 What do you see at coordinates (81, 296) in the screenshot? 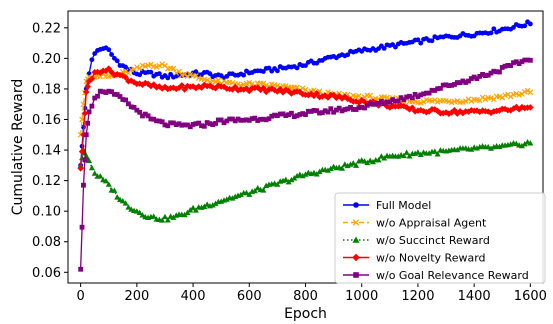
I see `x-tick-label: 0` at bounding box center [81, 296].